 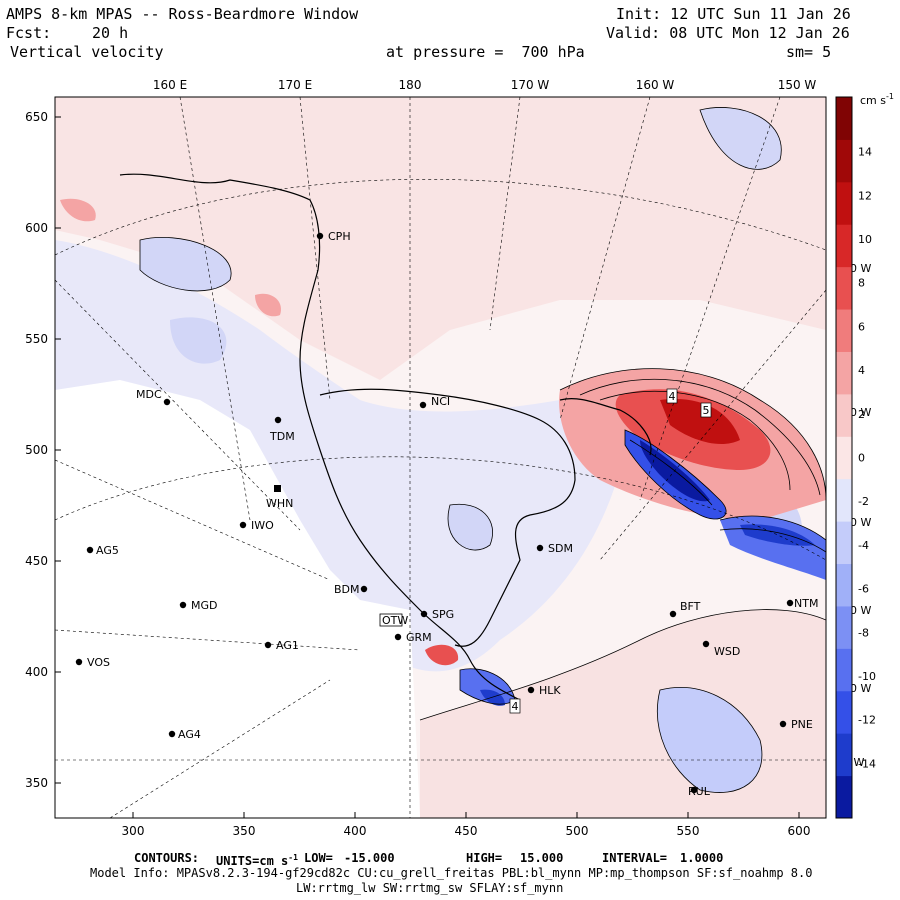 What do you see at coordinates (530, 85) in the screenshot?
I see `lon-label: 170 W` at bounding box center [530, 85].